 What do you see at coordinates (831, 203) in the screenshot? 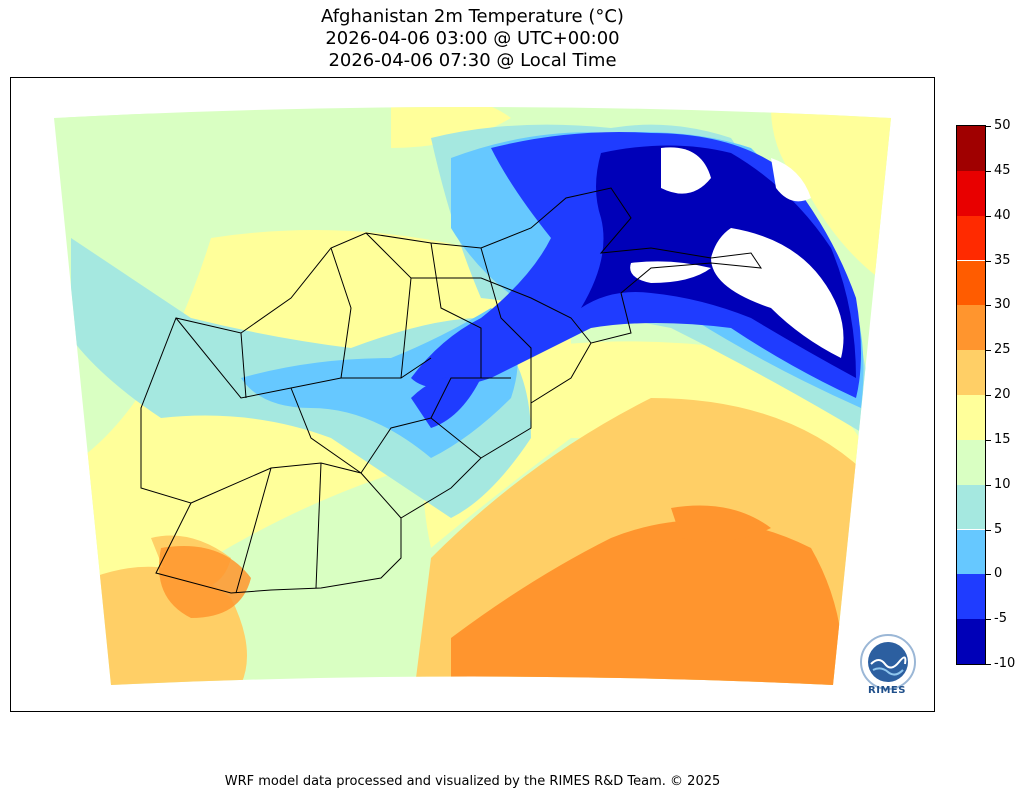
I see `band-15-20-northeast` at bounding box center [831, 203].